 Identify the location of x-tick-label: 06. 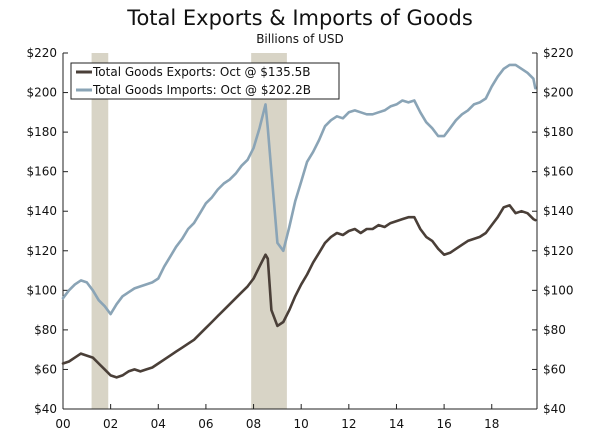
(205, 424).